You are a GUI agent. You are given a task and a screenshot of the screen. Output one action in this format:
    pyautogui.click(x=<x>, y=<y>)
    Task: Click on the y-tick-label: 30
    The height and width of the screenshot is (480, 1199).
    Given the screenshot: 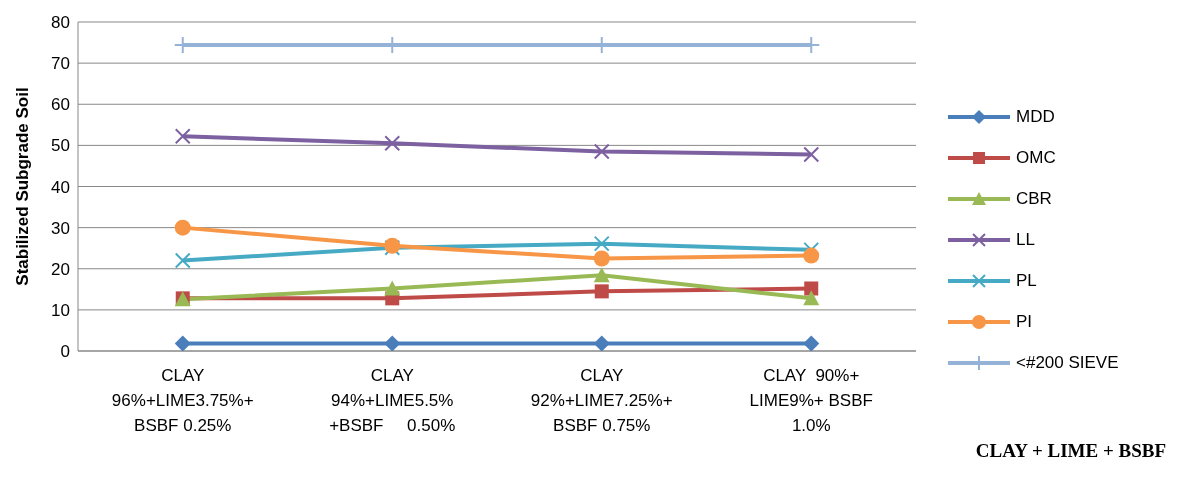 What is the action you would take?
    pyautogui.click(x=60, y=228)
    